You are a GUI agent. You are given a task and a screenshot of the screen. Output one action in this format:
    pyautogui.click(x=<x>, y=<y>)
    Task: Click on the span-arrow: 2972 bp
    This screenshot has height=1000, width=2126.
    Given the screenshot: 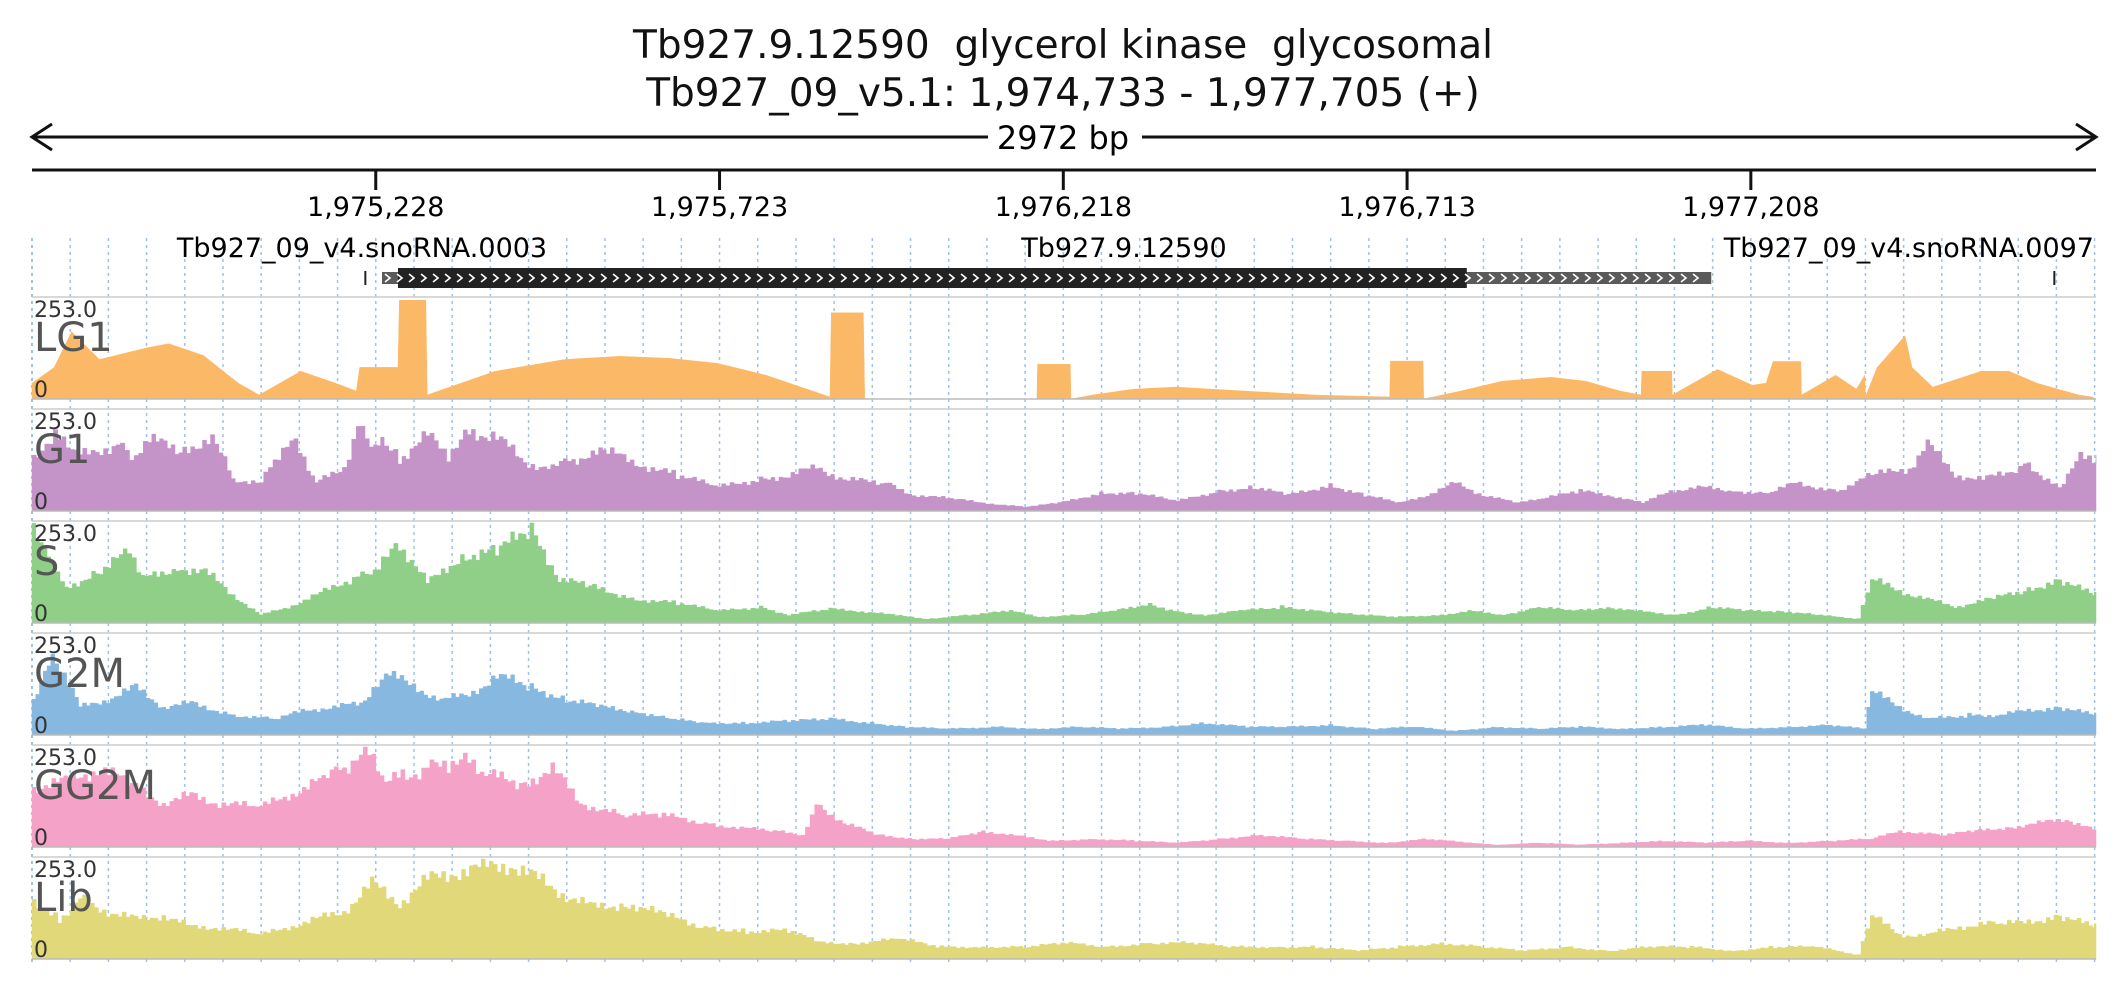 What is the action you would take?
    pyautogui.click(x=1064, y=138)
    